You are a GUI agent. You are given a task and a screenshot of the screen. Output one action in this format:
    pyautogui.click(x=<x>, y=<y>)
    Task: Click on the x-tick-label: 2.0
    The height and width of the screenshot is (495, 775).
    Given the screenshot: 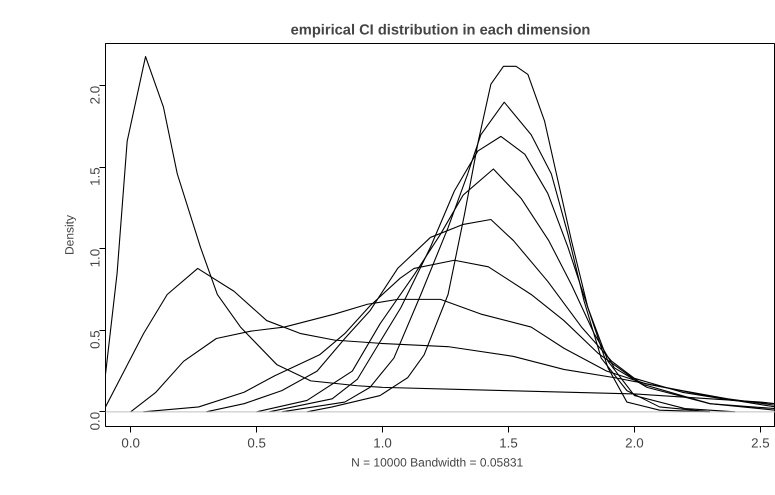 What is the action you would take?
    pyautogui.click(x=634, y=443)
    